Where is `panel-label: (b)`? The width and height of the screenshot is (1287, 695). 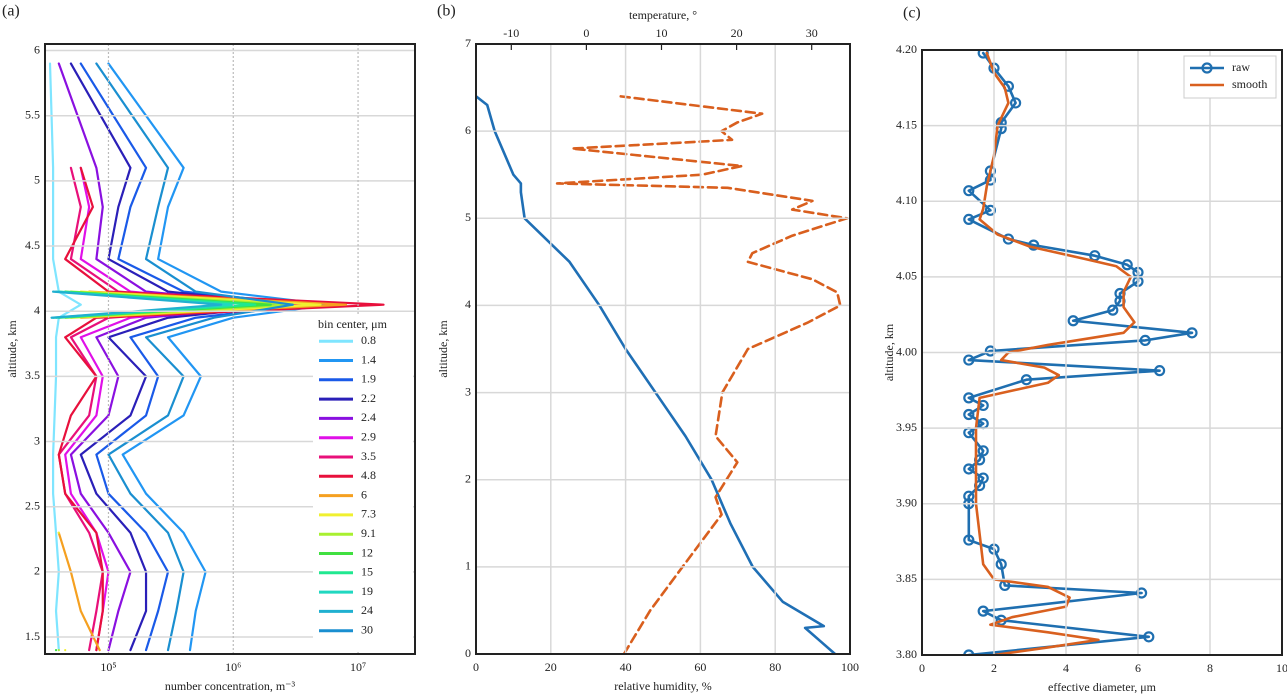 panel-label: (b) is located at coordinates (446, 11).